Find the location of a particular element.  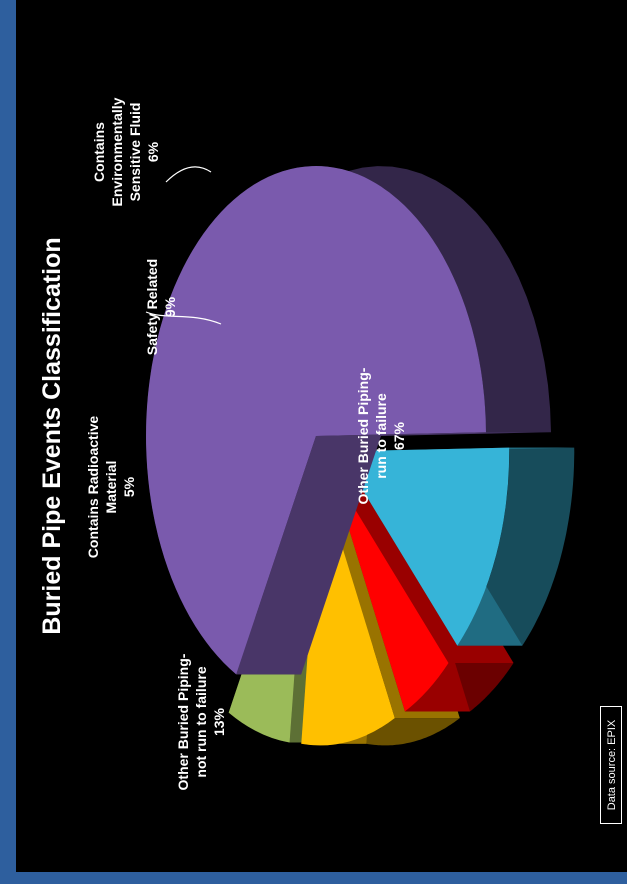

slice-label-safety-related: Safety Related 9% is located at coordinates (161, 307).